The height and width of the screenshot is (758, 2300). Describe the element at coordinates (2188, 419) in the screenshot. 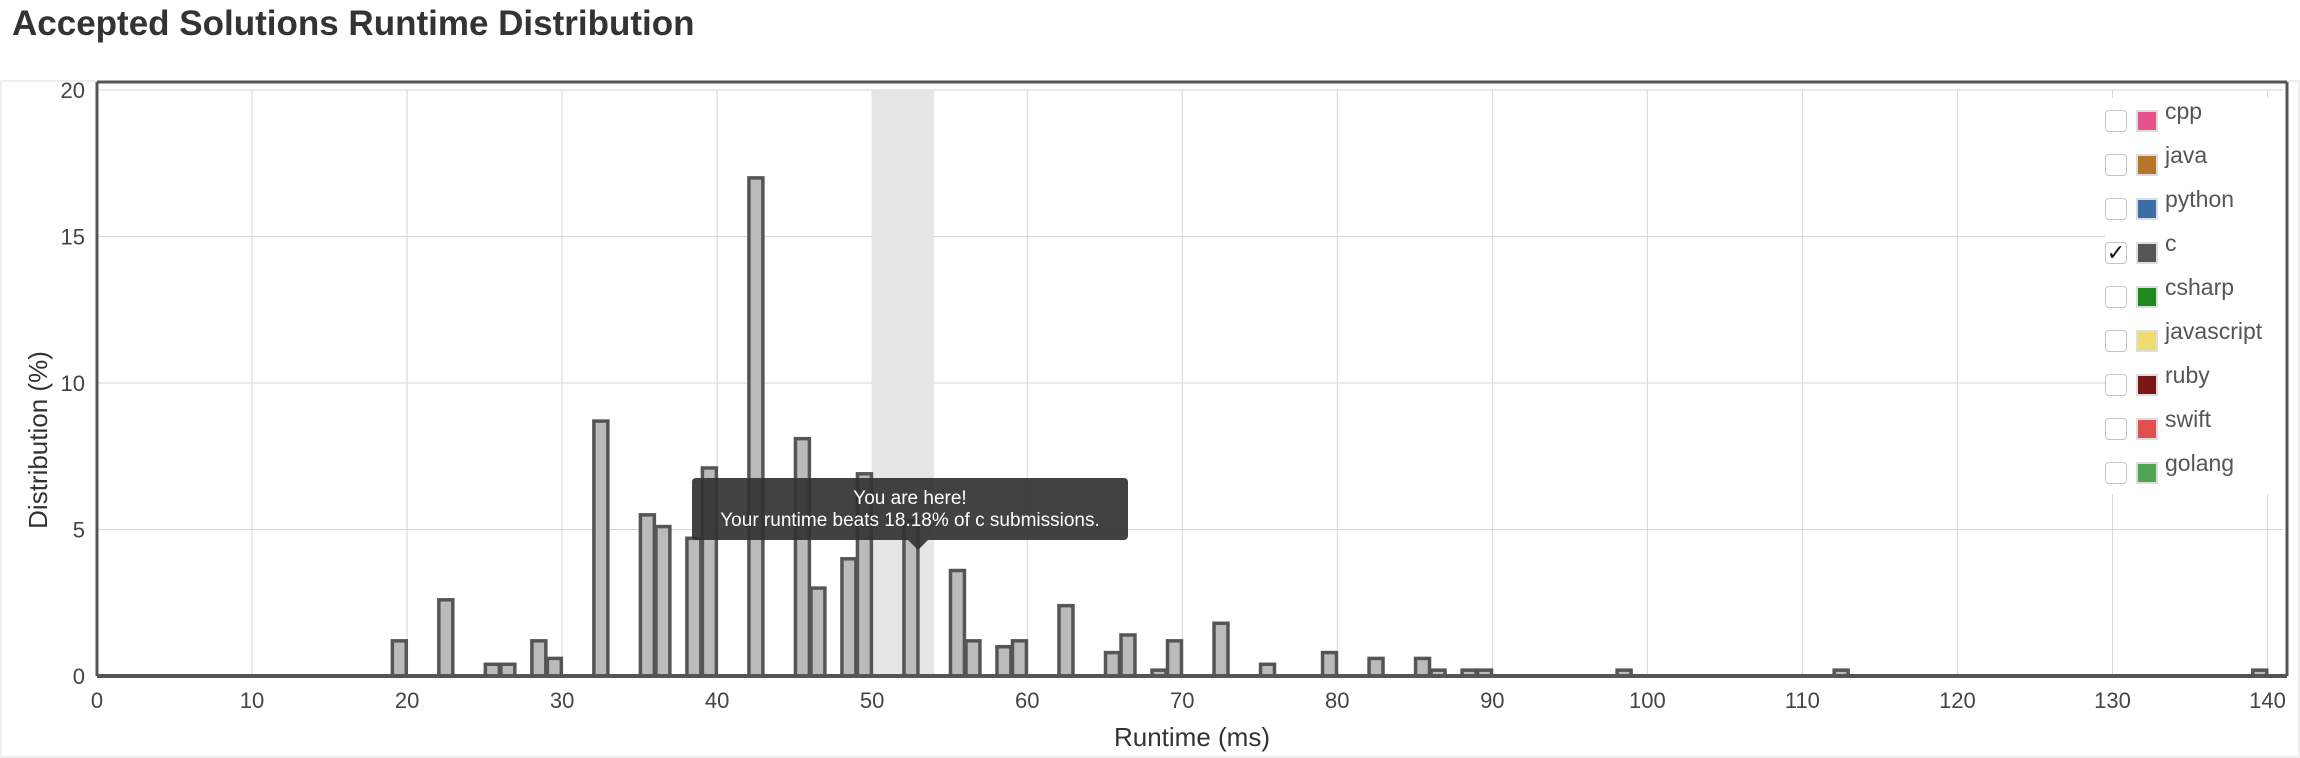

I see `legend-label-swift: swift` at that location.